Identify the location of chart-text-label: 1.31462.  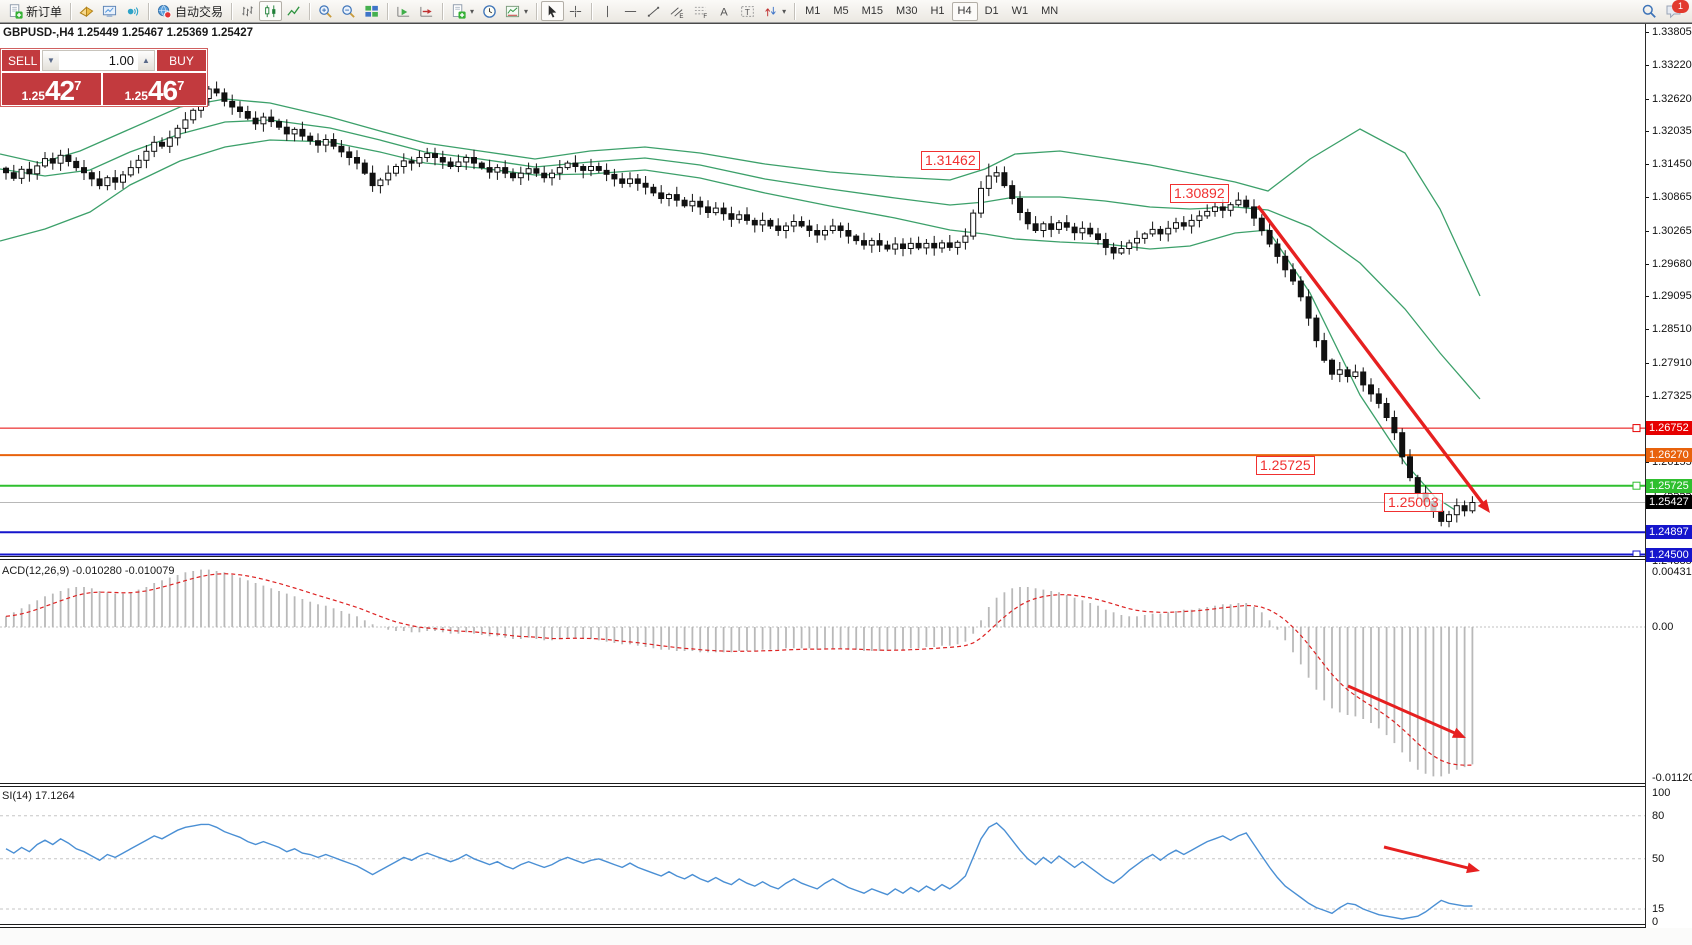
(950, 160).